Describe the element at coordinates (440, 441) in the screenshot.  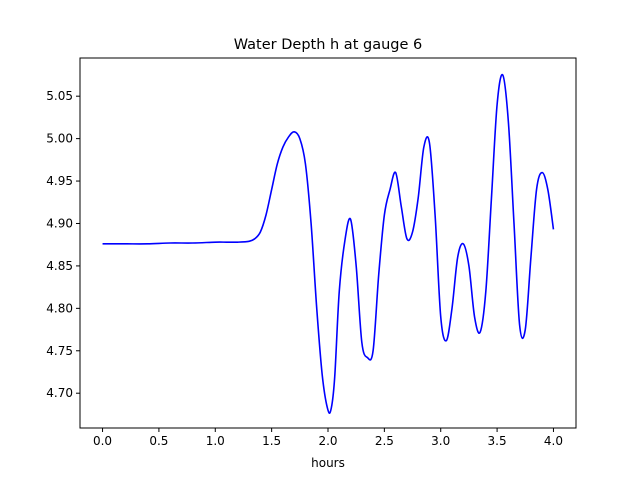
I see `x-tick-label: 3.0` at that location.